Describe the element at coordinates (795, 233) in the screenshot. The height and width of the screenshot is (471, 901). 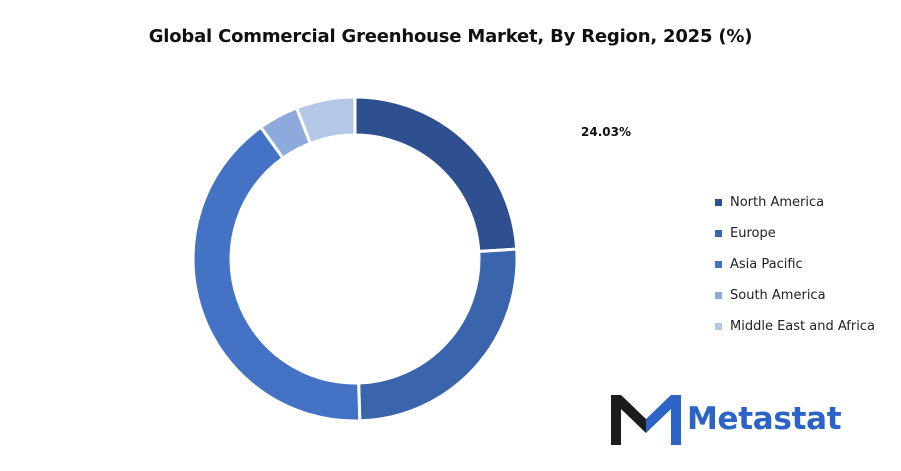
I see `legend-item: Europe` at that location.